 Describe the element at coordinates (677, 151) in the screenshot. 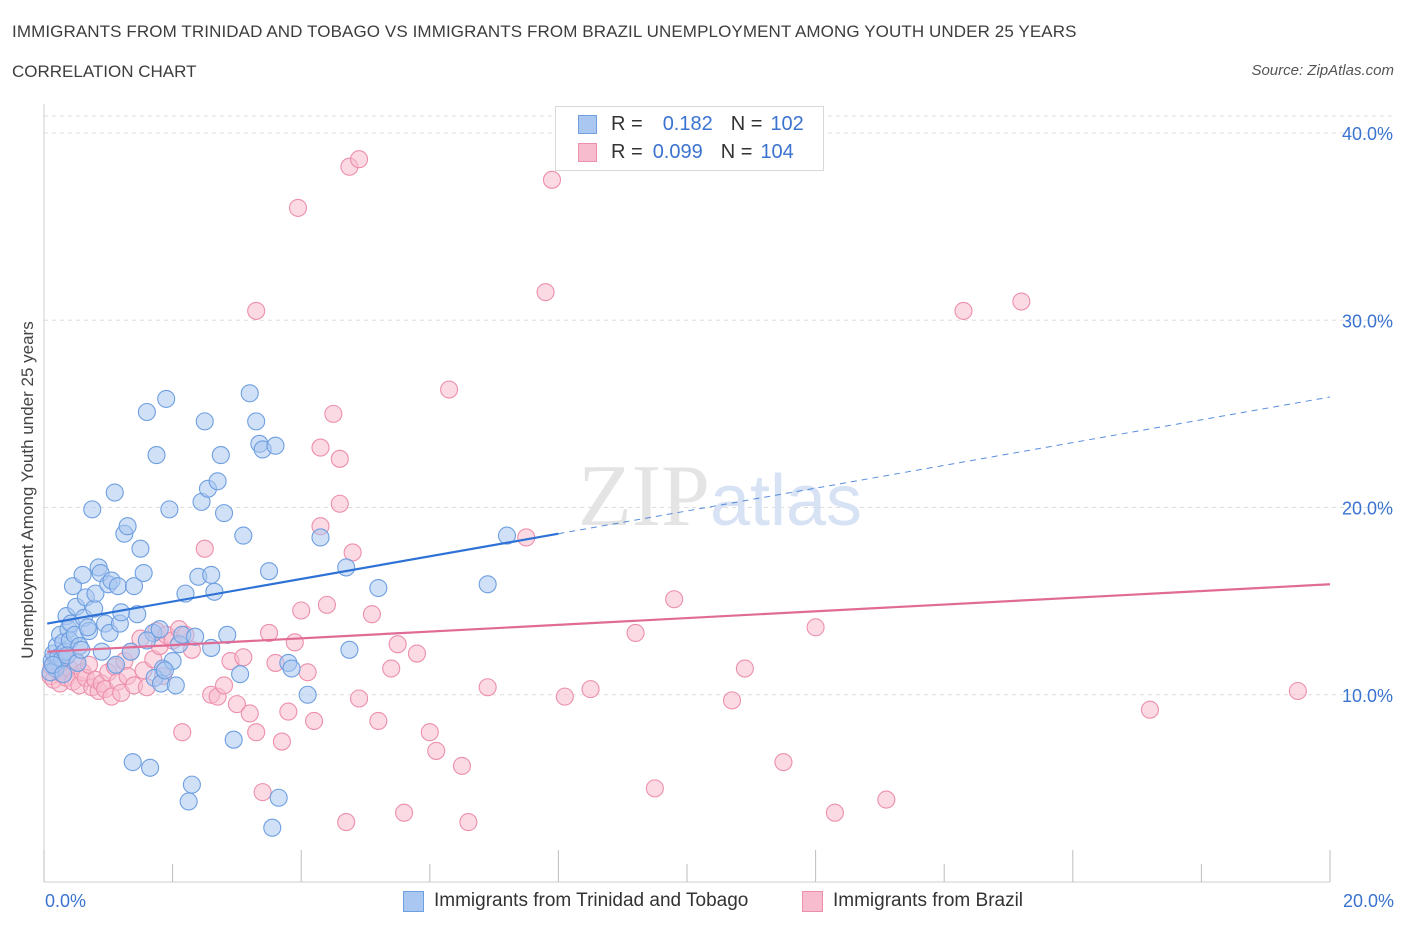

I see `legend-r-value: 0.099` at that location.